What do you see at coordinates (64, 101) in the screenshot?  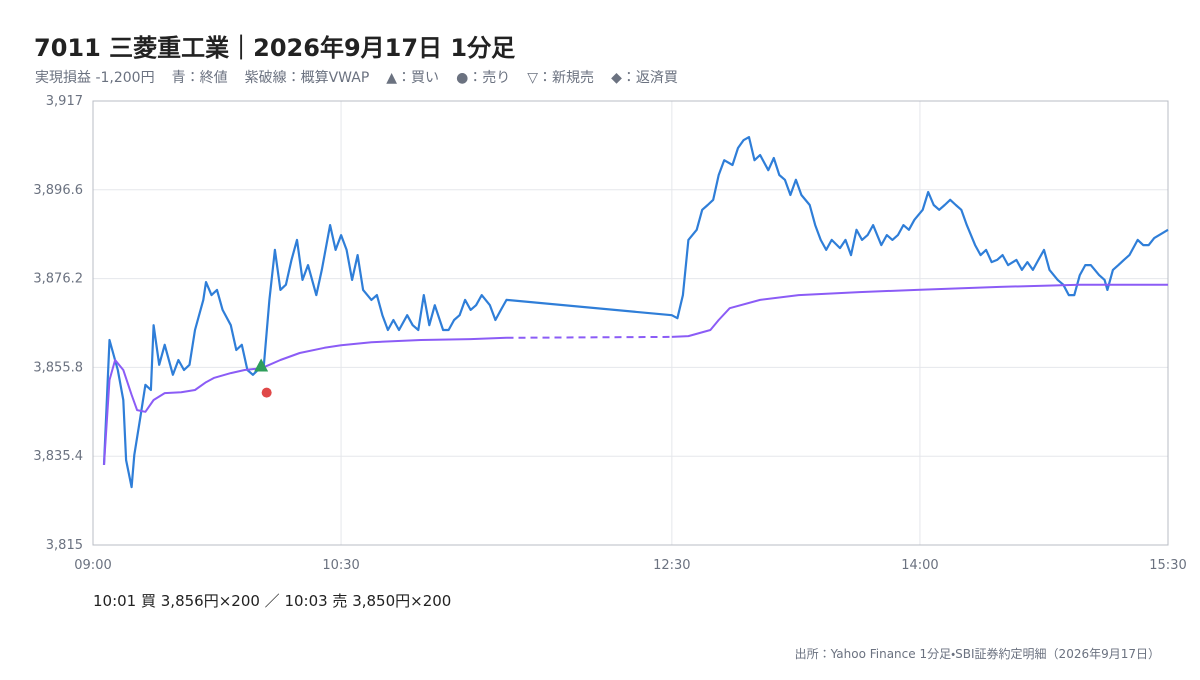 I see `y-tick-label: 3,917` at bounding box center [64, 101].